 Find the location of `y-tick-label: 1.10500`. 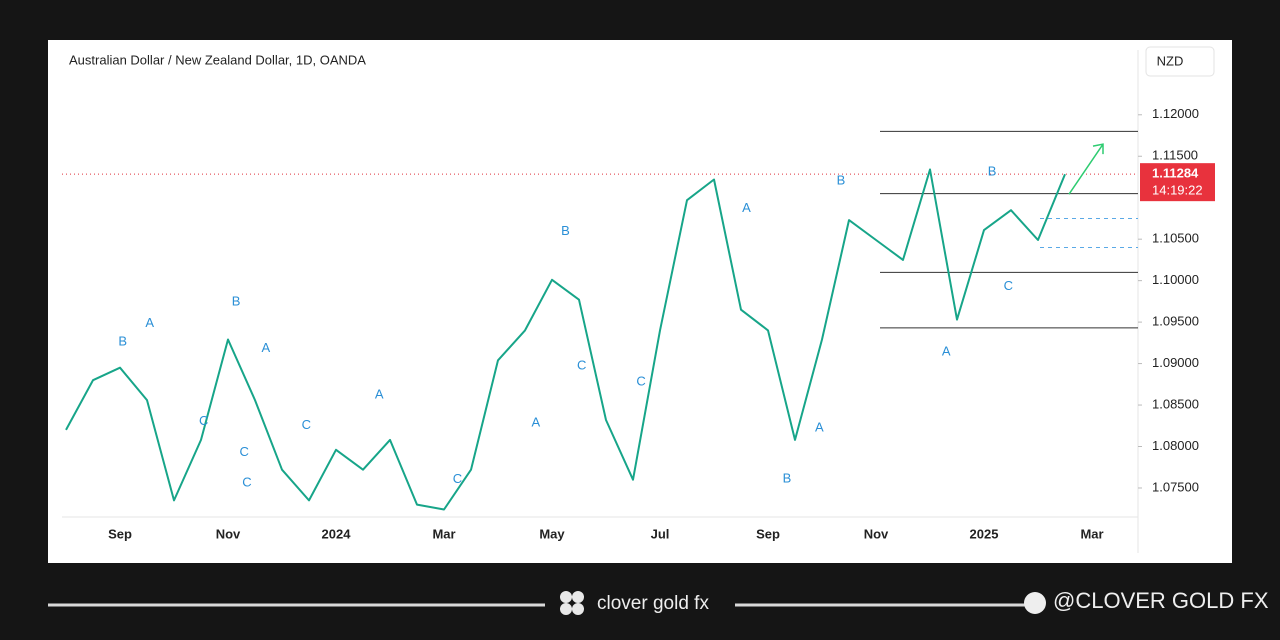

y-tick-label: 1.10500 is located at coordinates (1175, 238).